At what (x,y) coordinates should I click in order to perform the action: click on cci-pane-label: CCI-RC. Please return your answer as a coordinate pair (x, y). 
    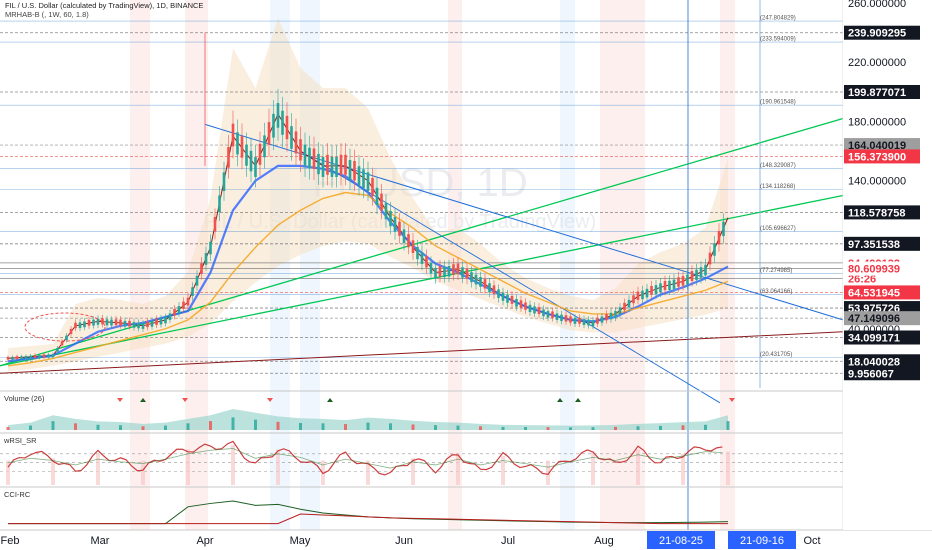
    Looking at the image, I should click on (17, 494).